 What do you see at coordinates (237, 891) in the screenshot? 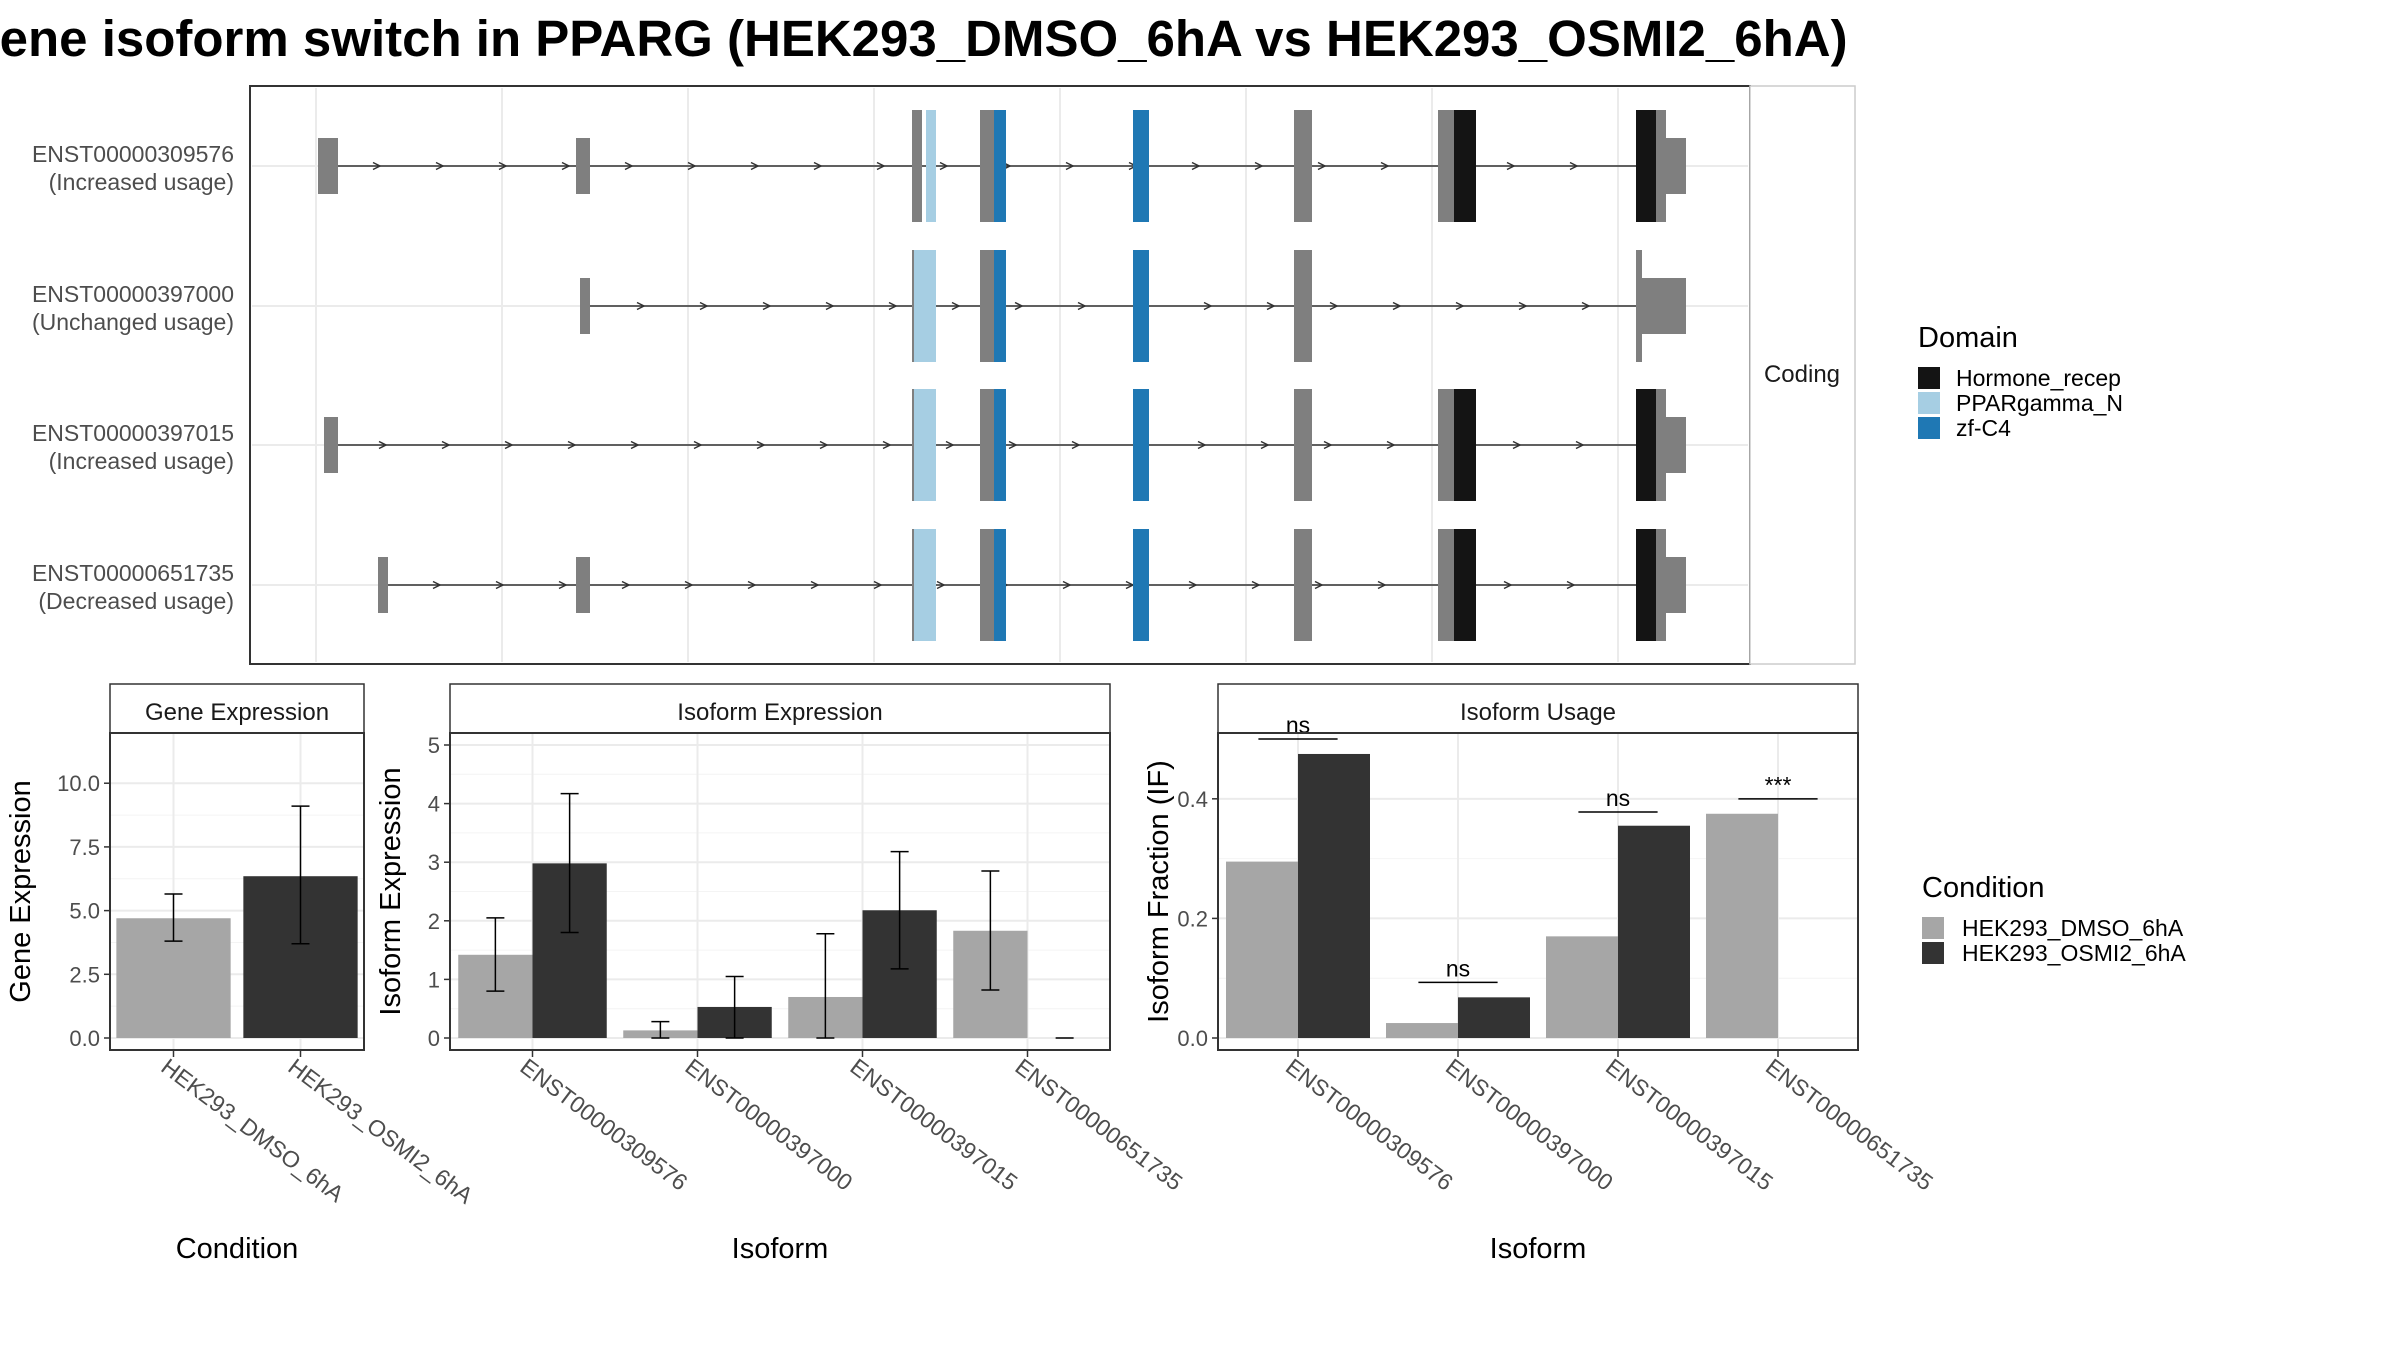
I see `chart-panel-border` at bounding box center [237, 891].